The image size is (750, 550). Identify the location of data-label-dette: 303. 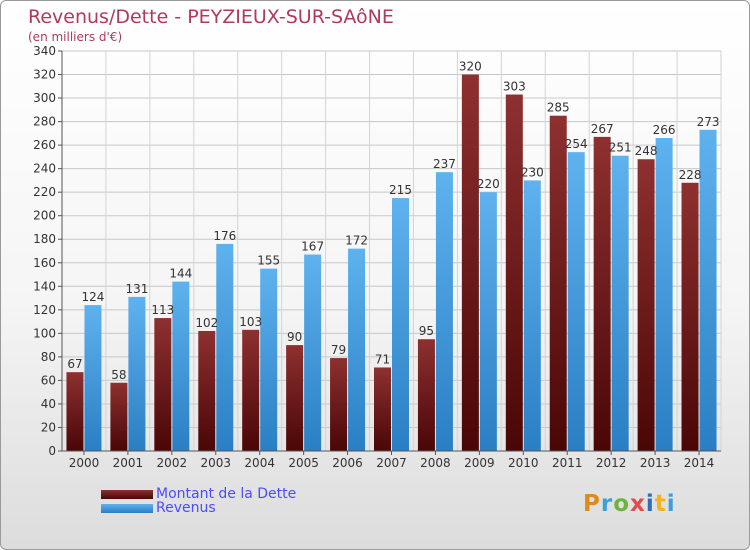
(514, 87).